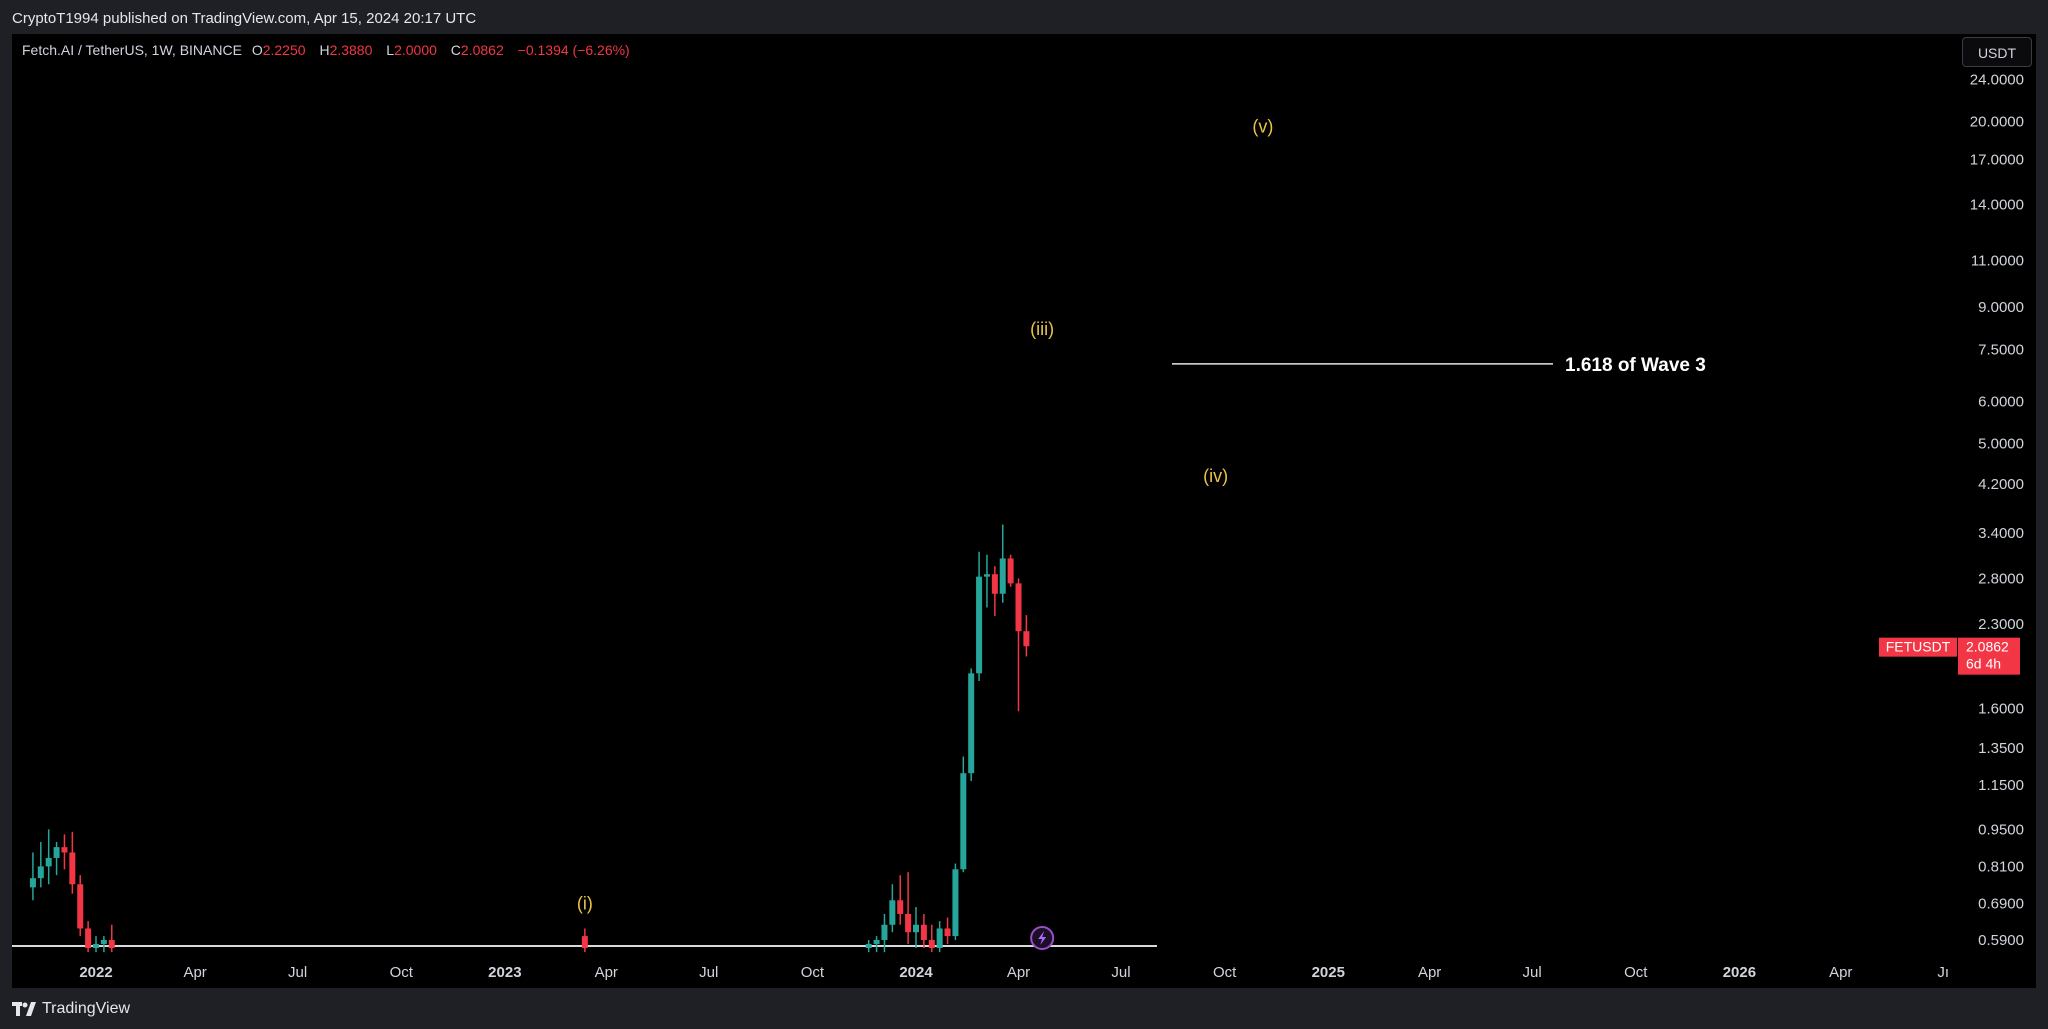  What do you see at coordinates (257, 50) in the screenshot?
I see `open-label: O` at bounding box center [257, 50].